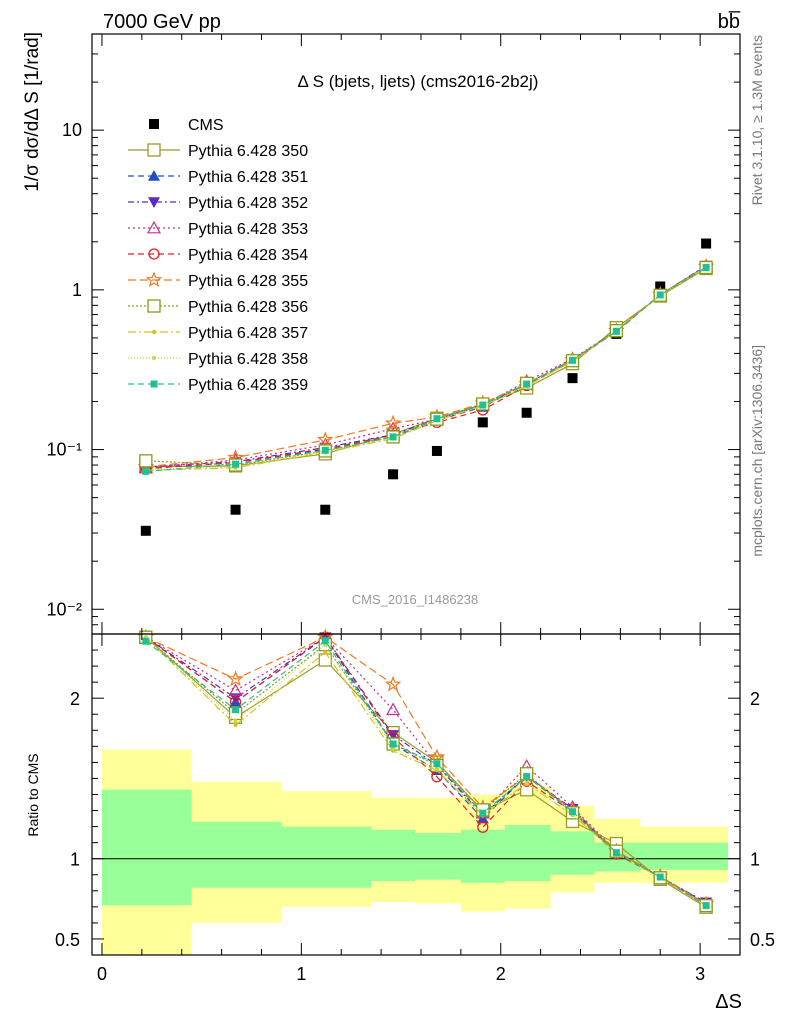  What do you see at coordinates (757, 451) in the screenshot?
I see `side-label-bottom: mcplots.cern.ch [arXiv:1306.3436]` at bounding box center [757, 451].